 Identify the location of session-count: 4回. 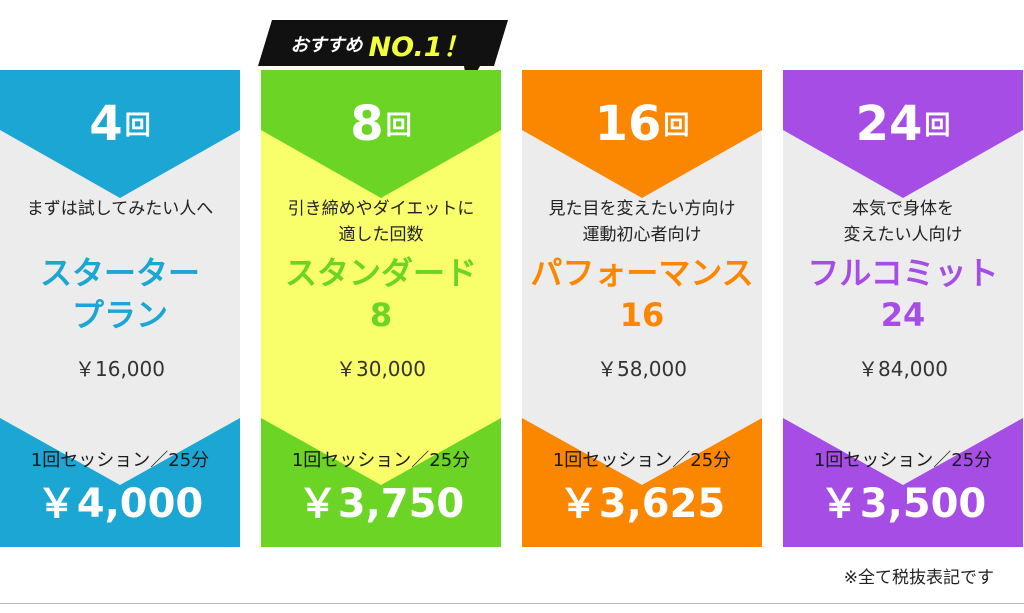
(120, 124).